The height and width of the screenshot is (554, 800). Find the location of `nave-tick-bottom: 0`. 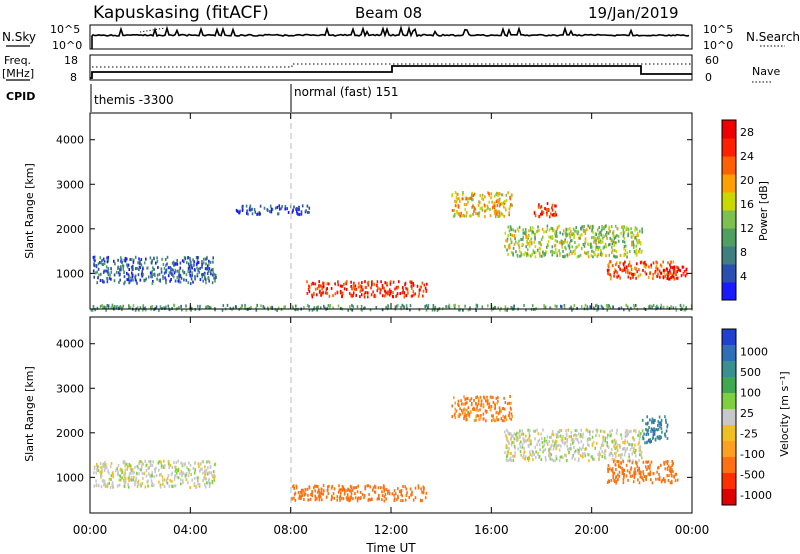

nave-tick-bottom: 0 is located at coordinates (708, 77).